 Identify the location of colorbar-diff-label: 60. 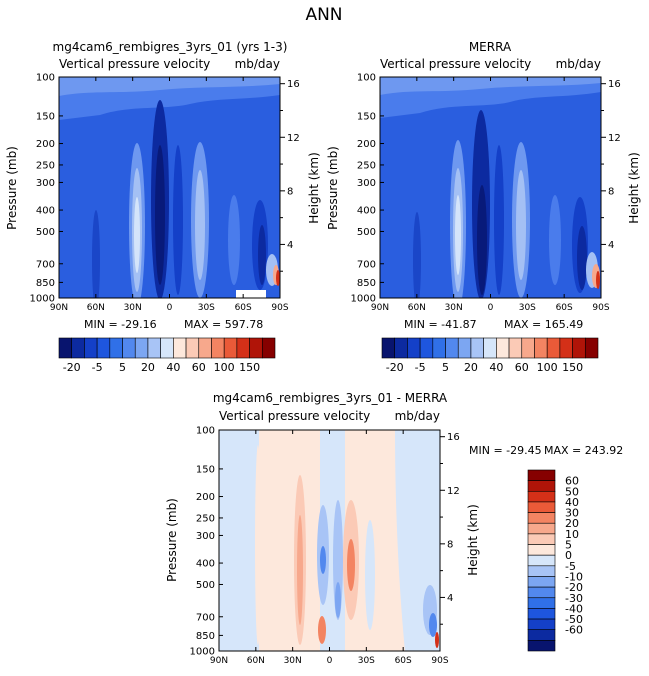
(572, 481).